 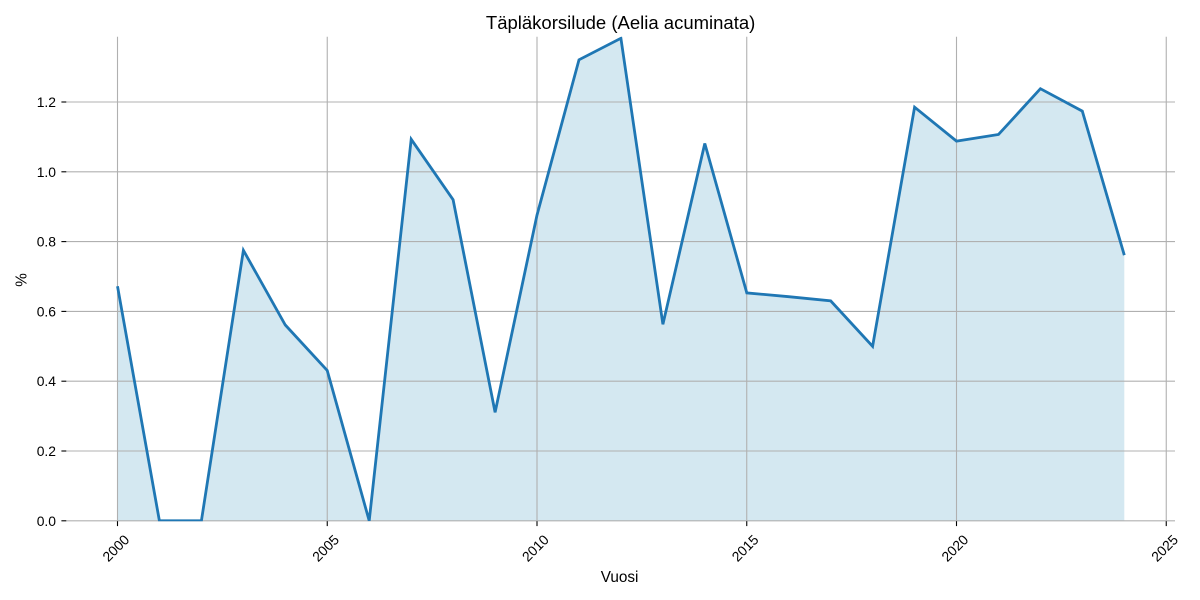 I want to click on svg-text:Täpläkorsilude (Aelia acuminat: Täpläkorsilude (Aelia acuminata), so click(x=620, y=22).